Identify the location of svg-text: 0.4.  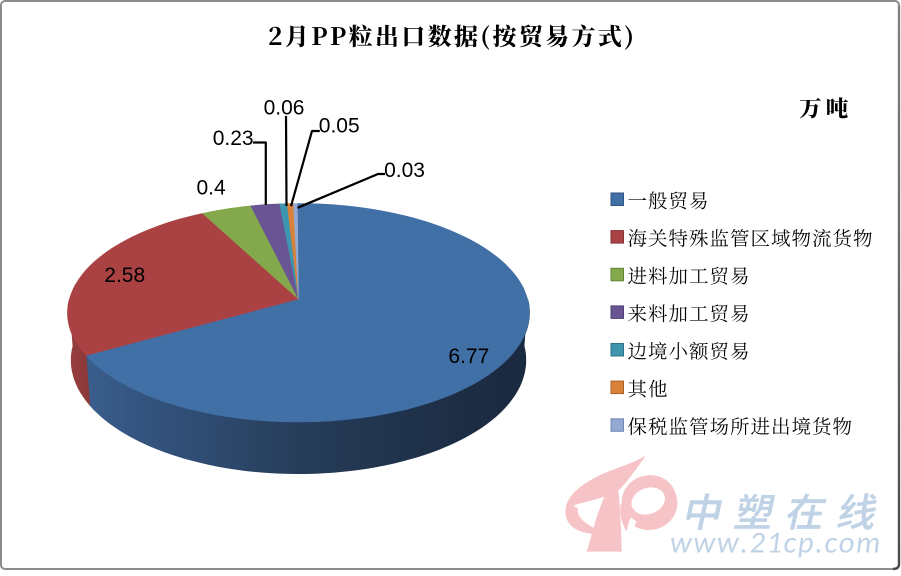
(212, 188).